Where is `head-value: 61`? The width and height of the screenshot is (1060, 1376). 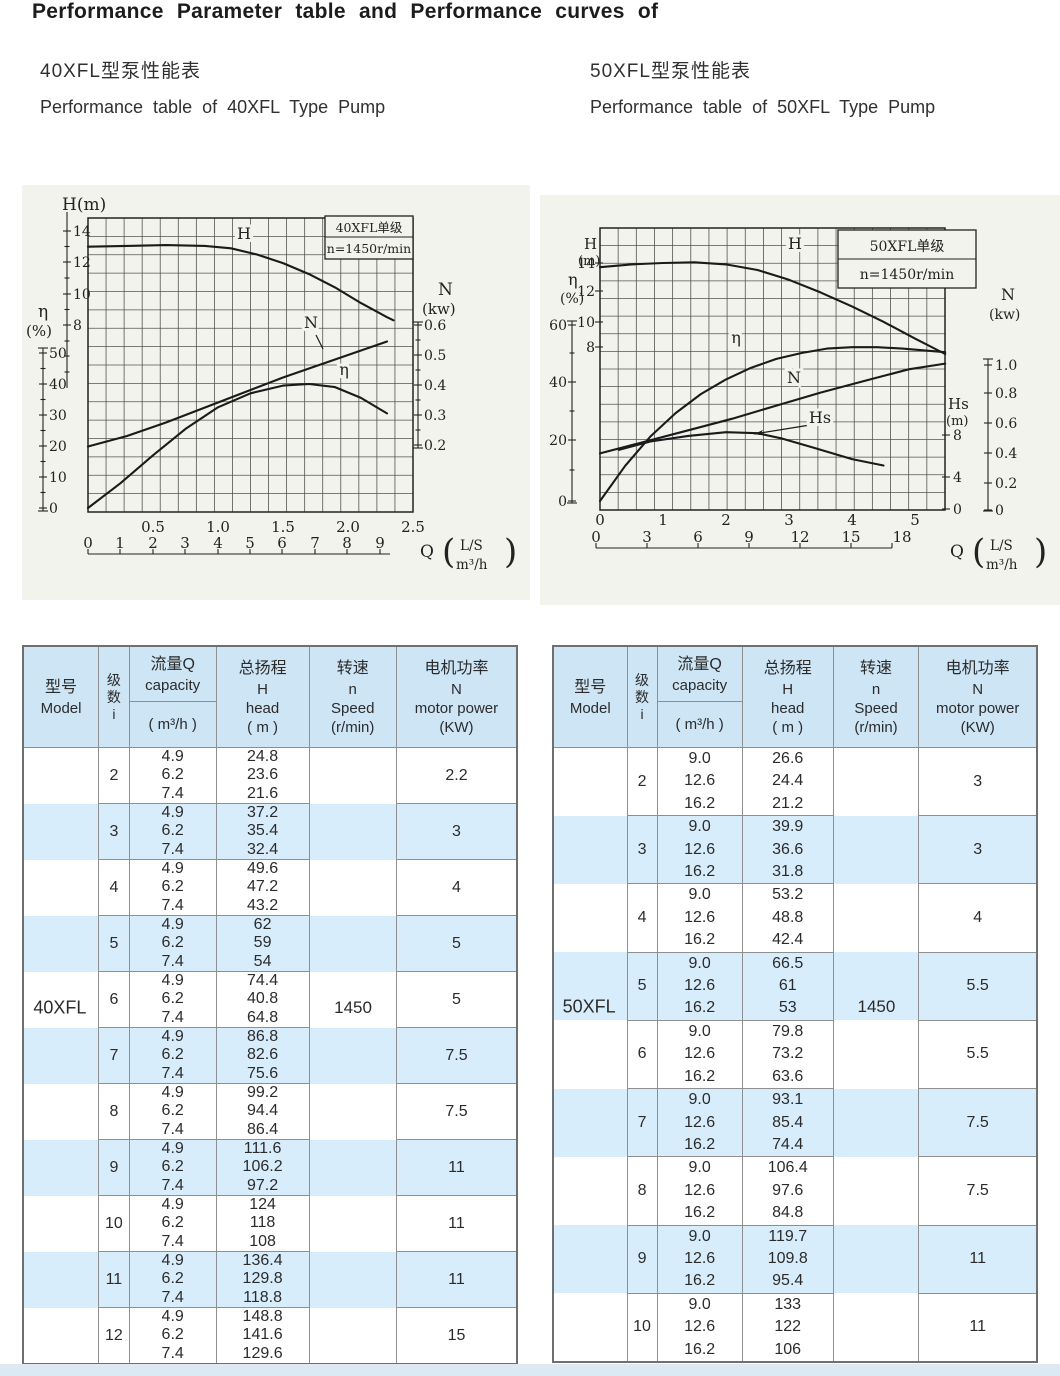
head-value: 61 is located at coordinates (787, 986).